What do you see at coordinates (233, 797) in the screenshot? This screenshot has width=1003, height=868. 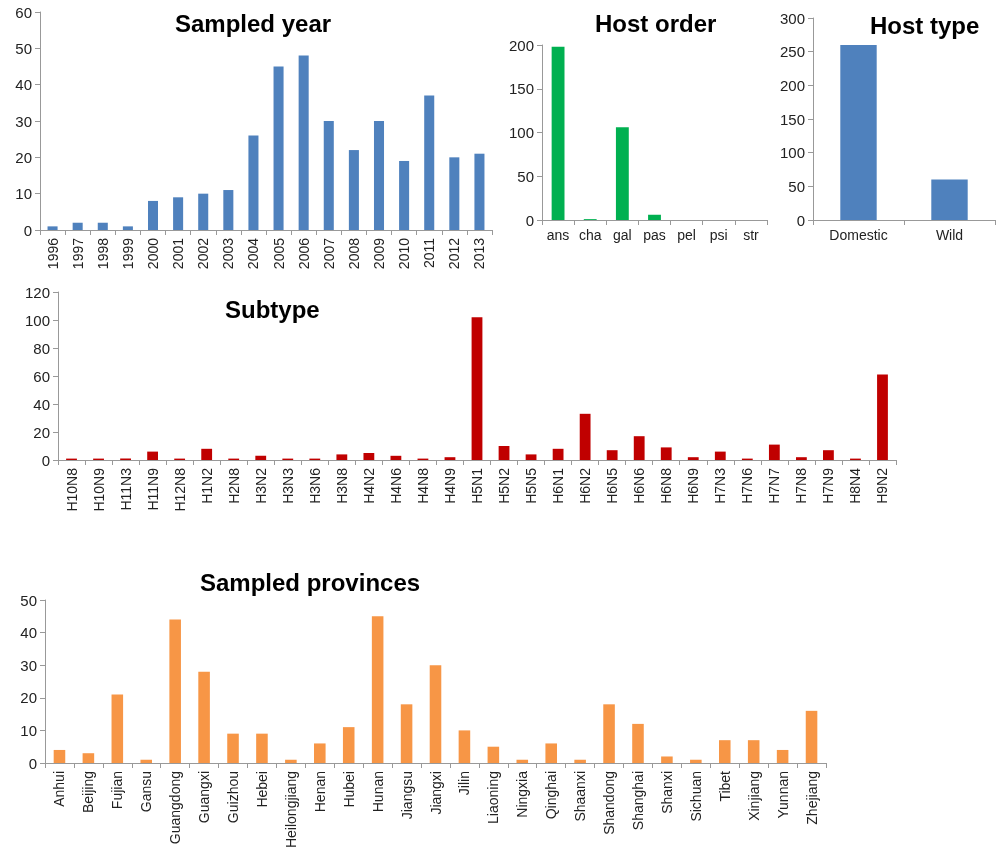 I see `x-tick-label: Guizhou` at bounding box center [233, 797].